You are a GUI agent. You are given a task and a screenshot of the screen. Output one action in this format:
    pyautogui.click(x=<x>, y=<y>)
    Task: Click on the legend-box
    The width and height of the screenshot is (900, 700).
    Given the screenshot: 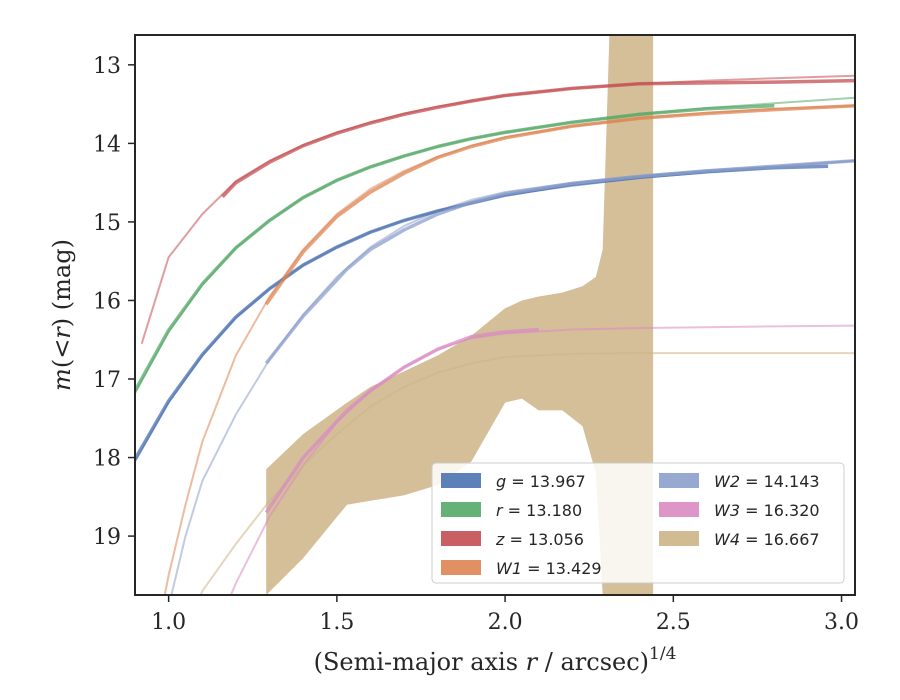 What is the action you would take?
    pyautogui.click(x=638, y=523)
    